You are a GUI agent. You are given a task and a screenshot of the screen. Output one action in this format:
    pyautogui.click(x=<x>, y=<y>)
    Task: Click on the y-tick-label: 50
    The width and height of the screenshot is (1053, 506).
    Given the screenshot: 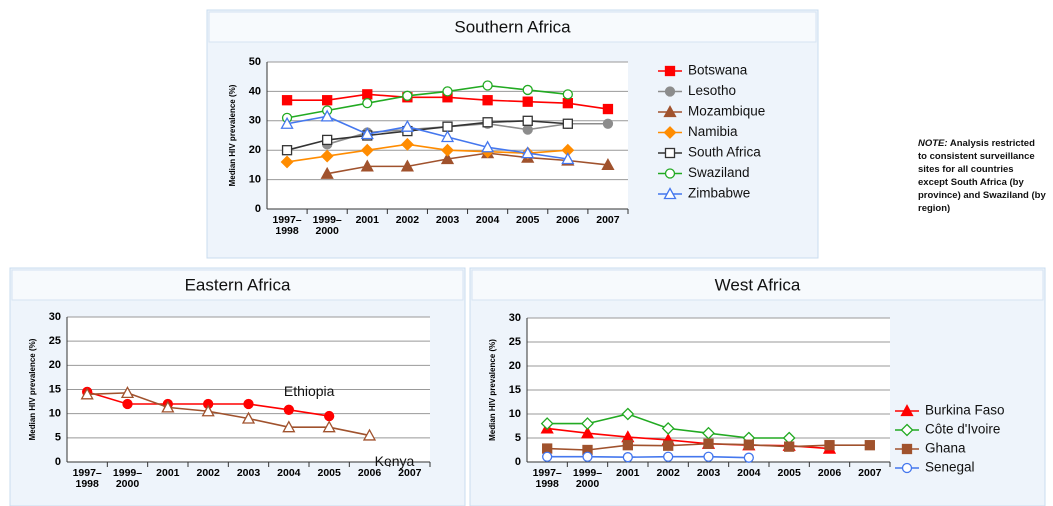 What is the action you would take?
    pyautogui.click(x=255, y=62)
    